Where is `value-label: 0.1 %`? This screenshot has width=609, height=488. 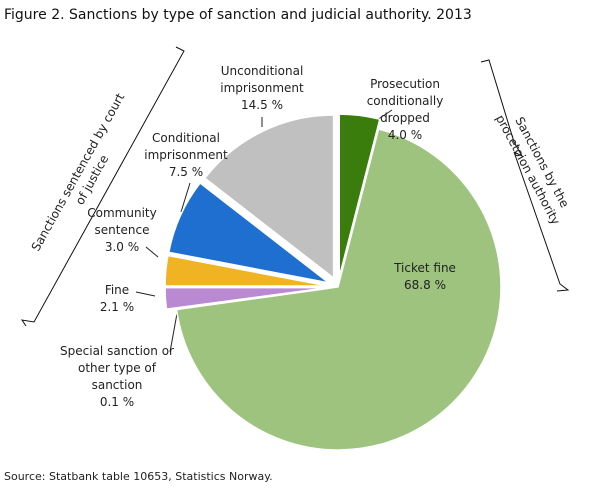
value-label: 0.1 % is located at coordinates (117, 402).